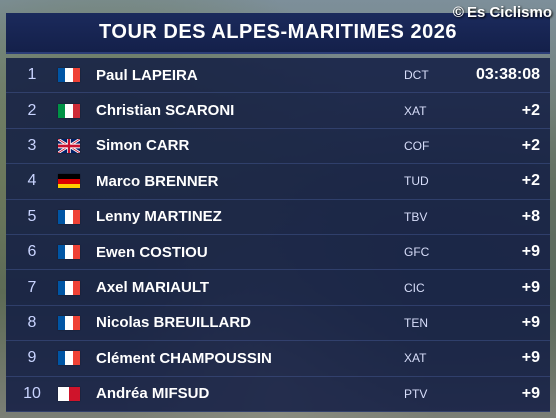 The width and height of the screenshot is (556, 418). What do you see at coordinates (278, 217) in the screenshot?
I see `standings-row: 5 Lenny MARTINEZ TBV +8` at bounding box center [278, 217].